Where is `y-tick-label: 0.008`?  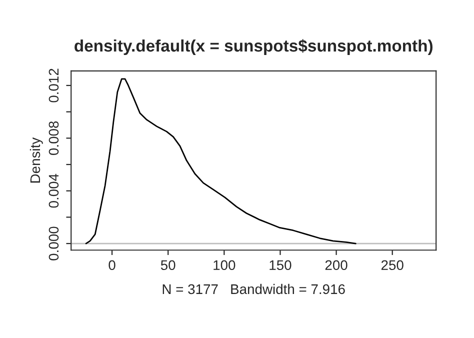 y-tick-label: 0.008 is located at coordinates (53, 138).